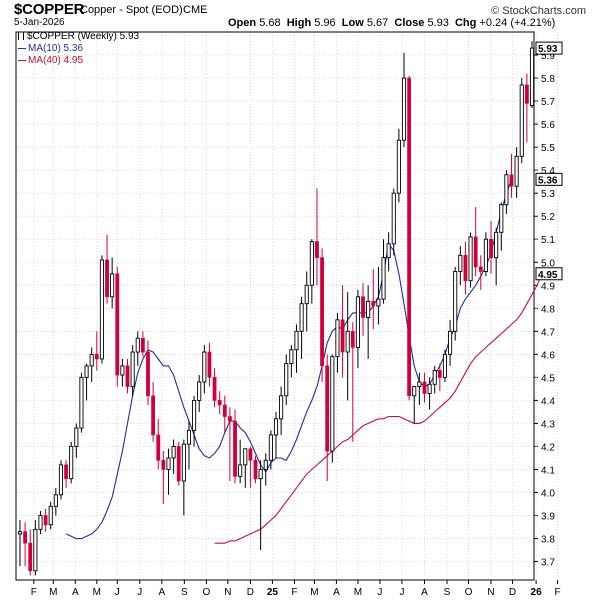 This screenshot has height=600, width=600. Describe the element at coordinates (49, 9) in the screenshot. I see `symbol-title: $COPPER` at that location.